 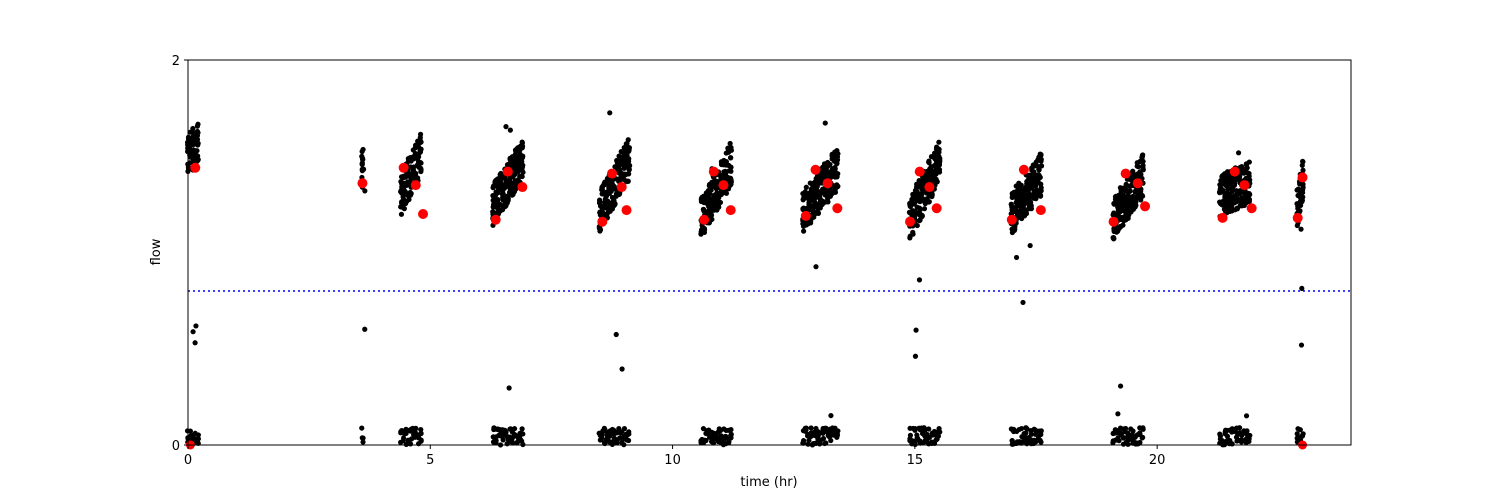 What do you see at coordinates (915, 460) in the screenshot?
I see `x-tick-label: 15` at bounding box center [915, 460].